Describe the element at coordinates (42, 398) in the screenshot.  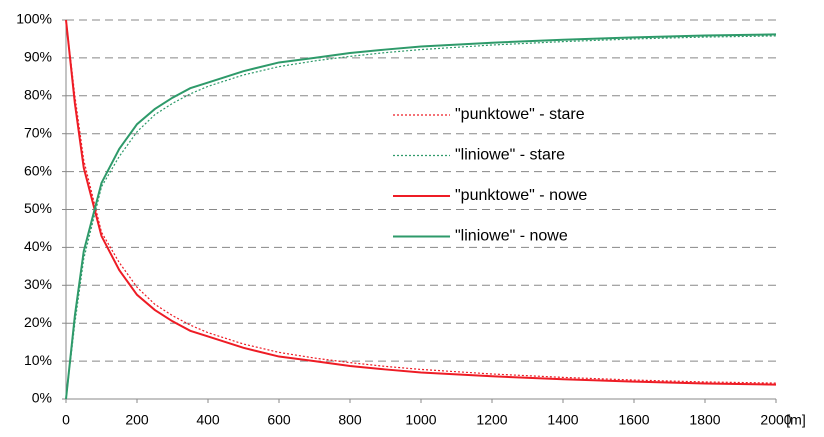
I see `y-tick-label: 0%` at that location.